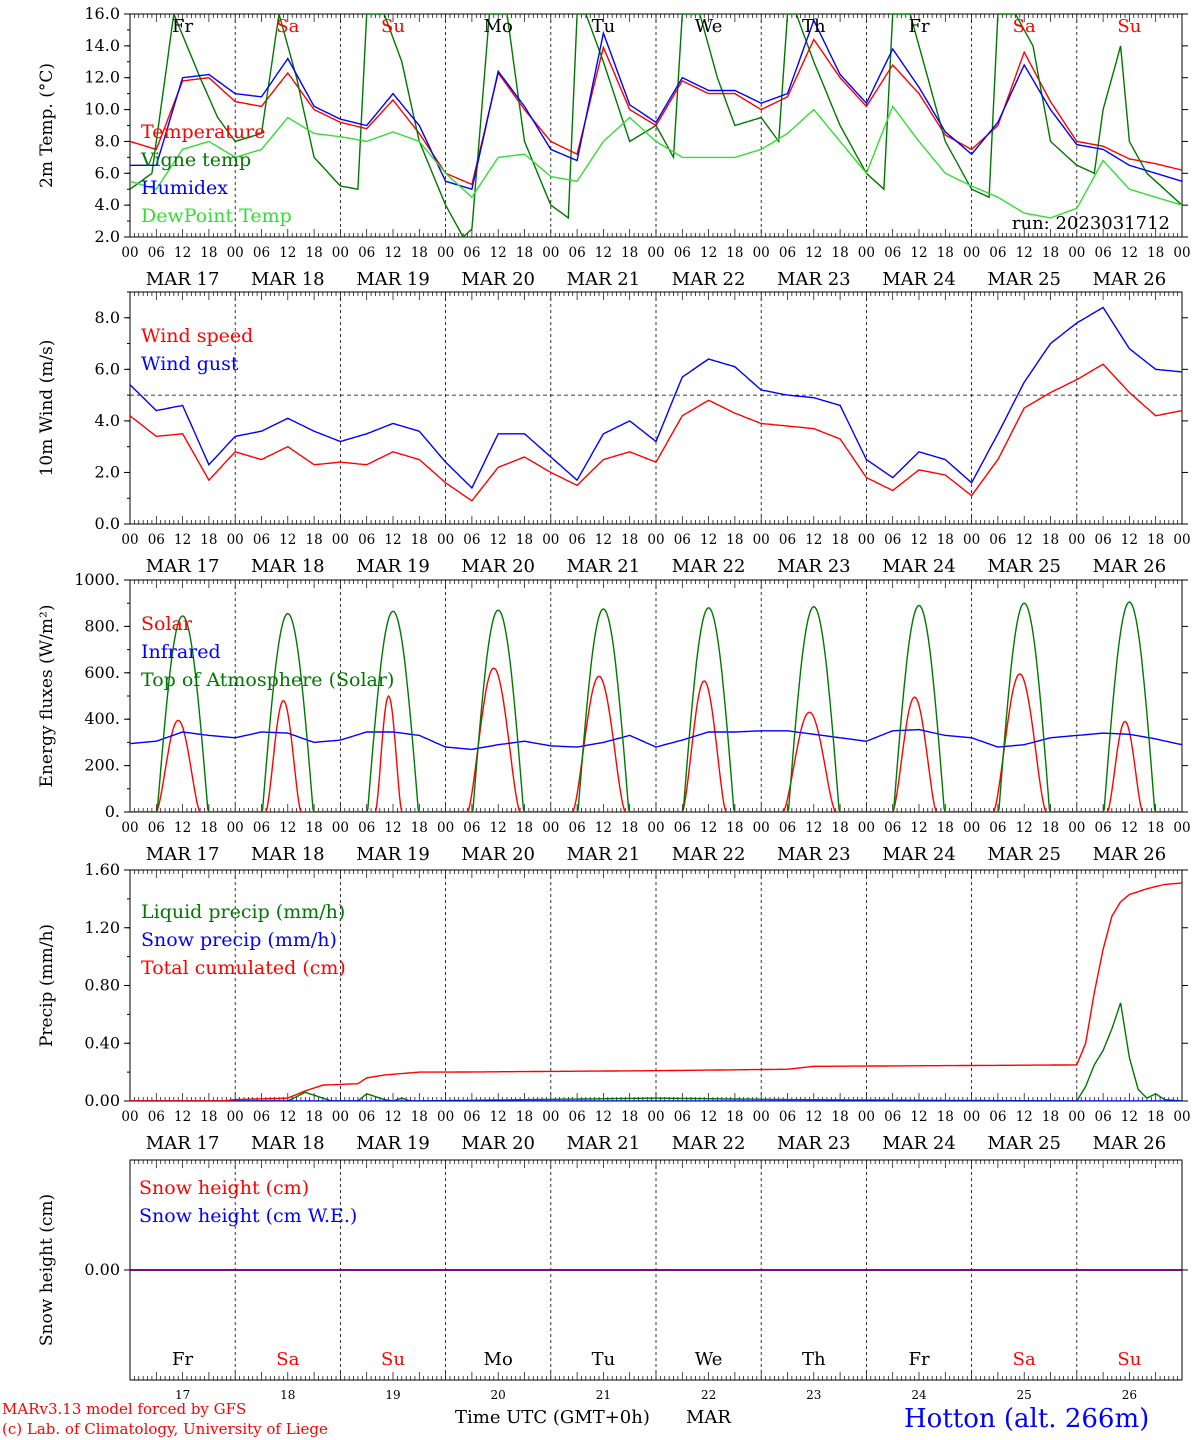 Image resolution: width=1194 pixels, height=1440 pixels. I want to click on series-vigne-temp, so click(656, 125).